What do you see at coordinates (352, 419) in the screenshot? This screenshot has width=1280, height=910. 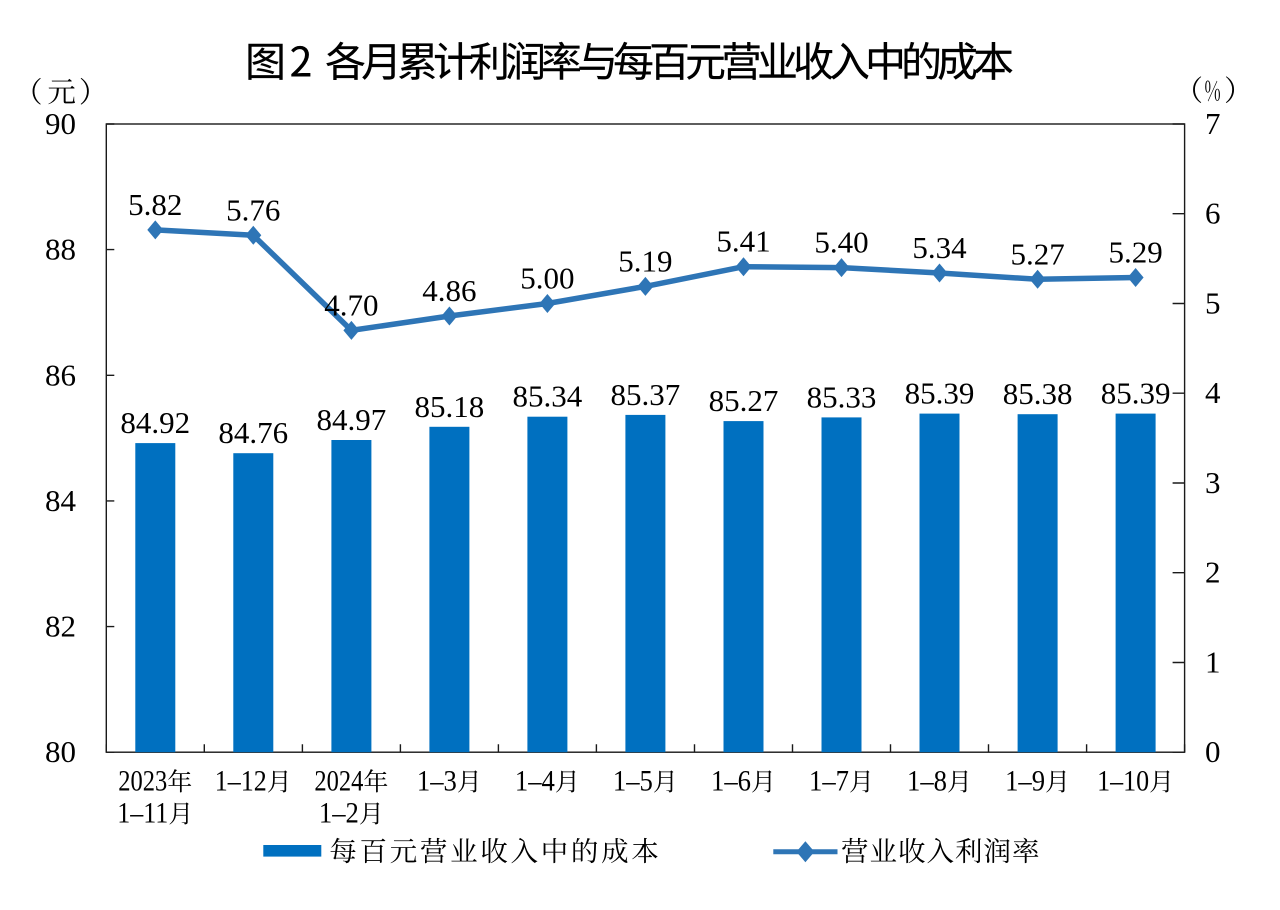 I see `svg-text: 84.97` at bounding box center [352, 419].